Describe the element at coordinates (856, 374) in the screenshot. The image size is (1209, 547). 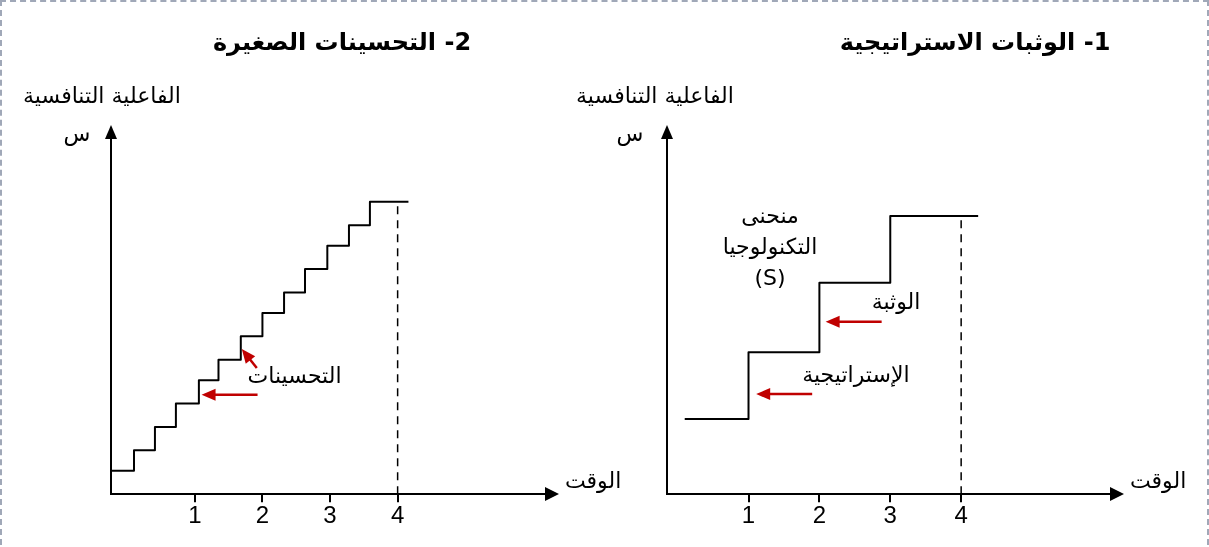
I see `annotation: الإستراتيجية` at that location.